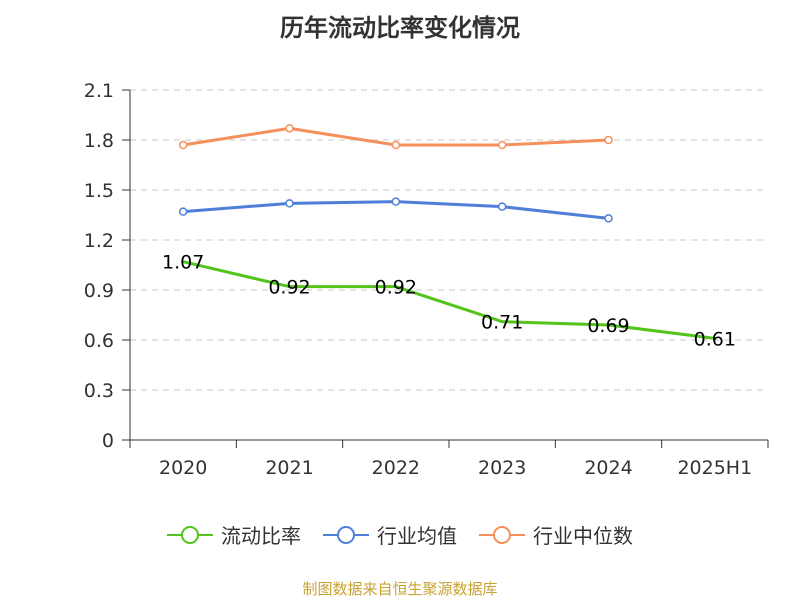 This screenshot has height=600, width=800. I want to click on legend-item-industry-mean: 行业均值, so click(390, 534).